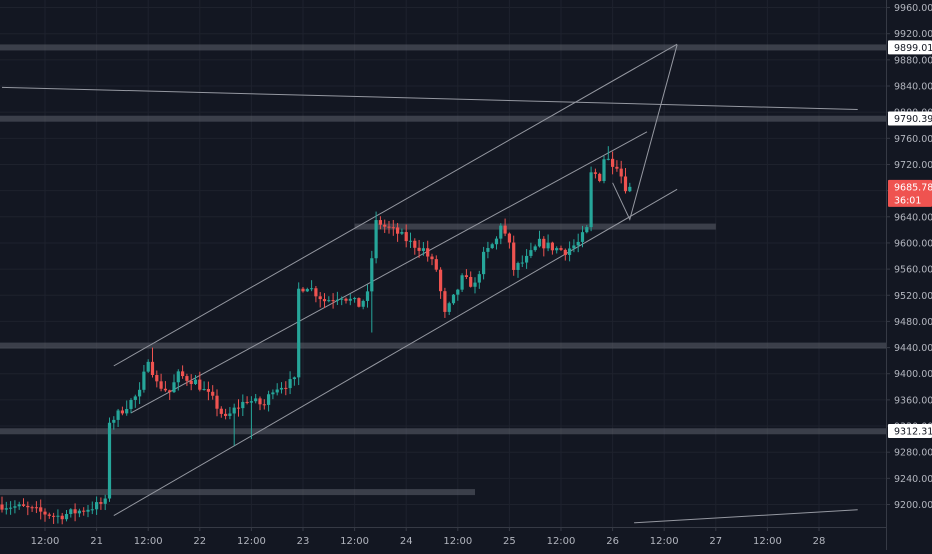 The height and width of the screenshot is (554, 932). What do you see at coordinates (913, 48) in the screenshot?
I see `level-price-text: 9899.01` at bounding box center [913, 48].